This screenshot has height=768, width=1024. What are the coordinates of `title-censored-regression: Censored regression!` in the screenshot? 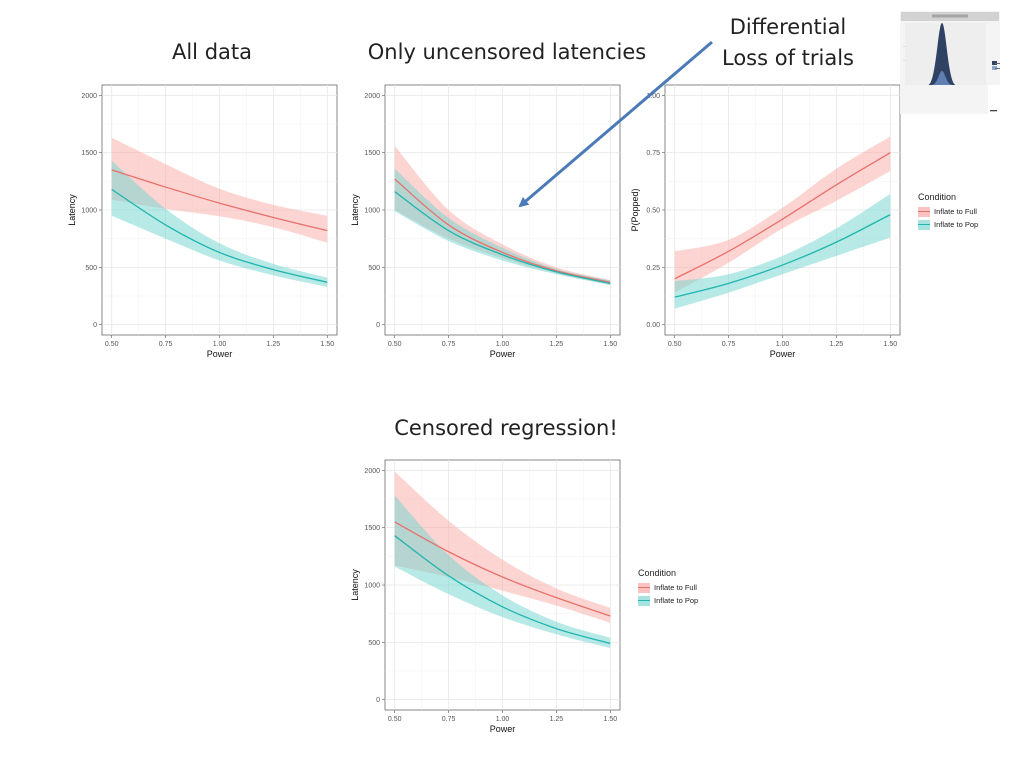 It's located at (506, 428).